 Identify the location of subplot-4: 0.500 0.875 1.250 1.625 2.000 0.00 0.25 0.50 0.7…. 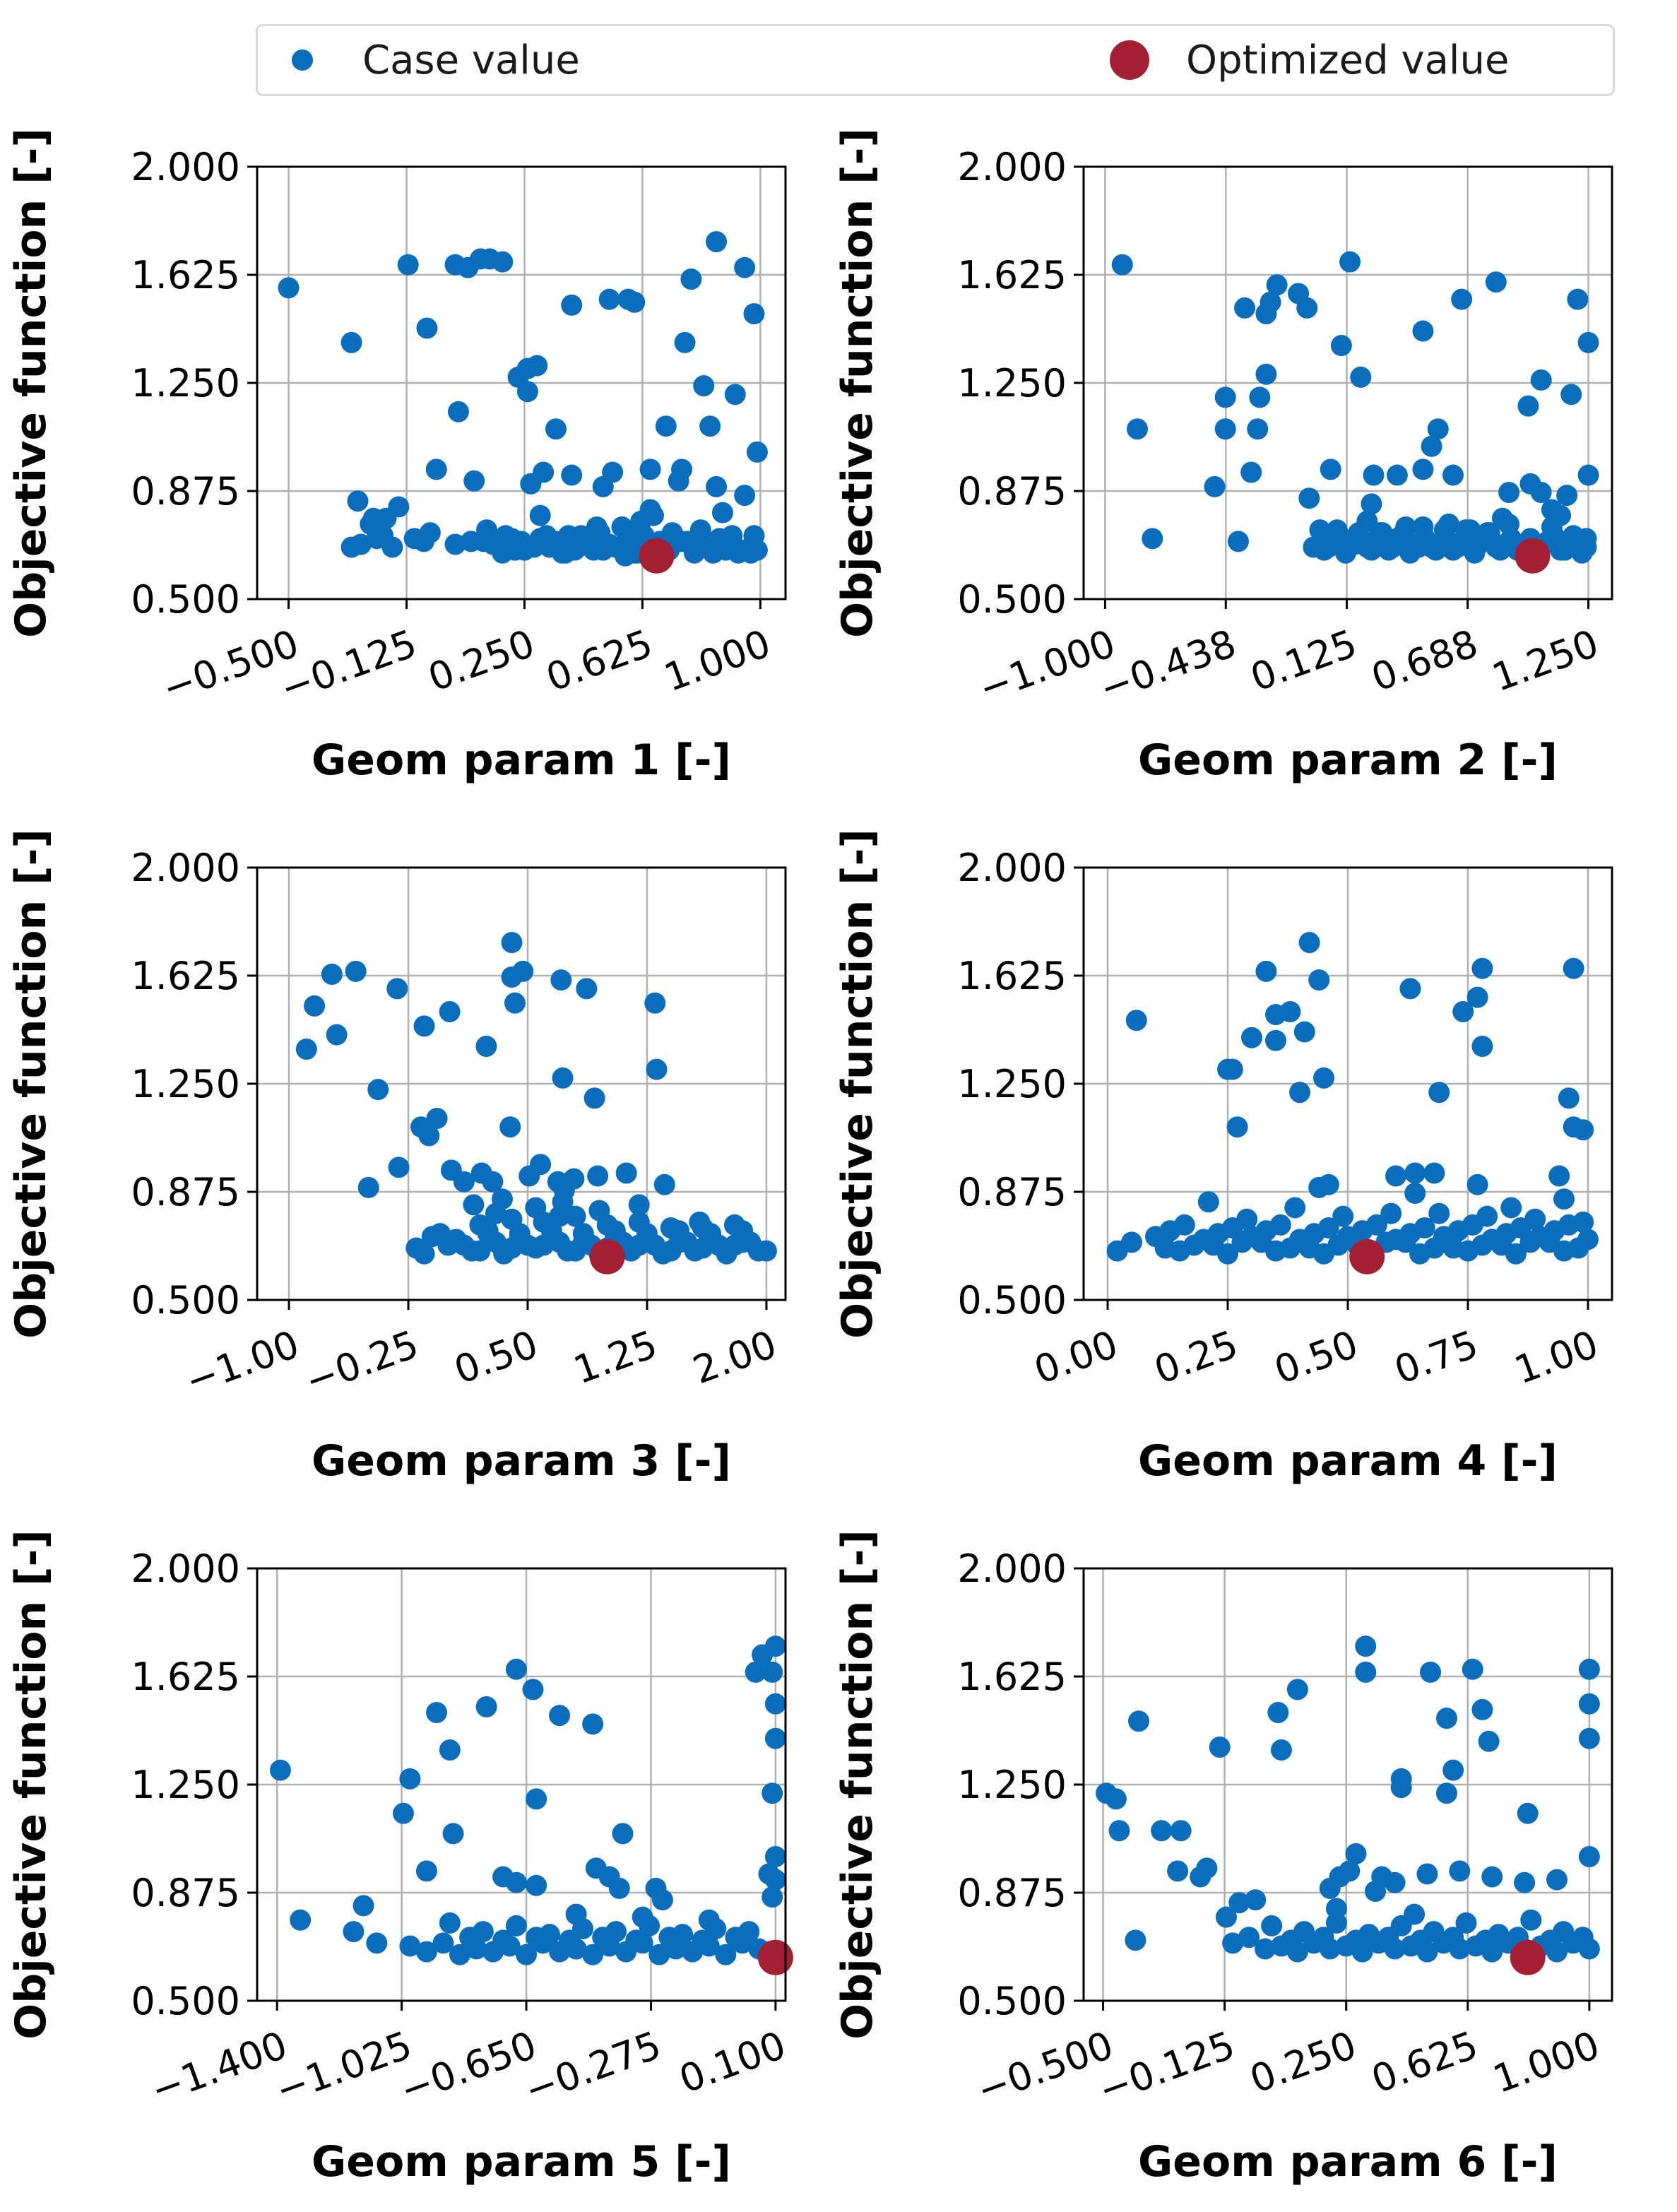
(1223, 1157).